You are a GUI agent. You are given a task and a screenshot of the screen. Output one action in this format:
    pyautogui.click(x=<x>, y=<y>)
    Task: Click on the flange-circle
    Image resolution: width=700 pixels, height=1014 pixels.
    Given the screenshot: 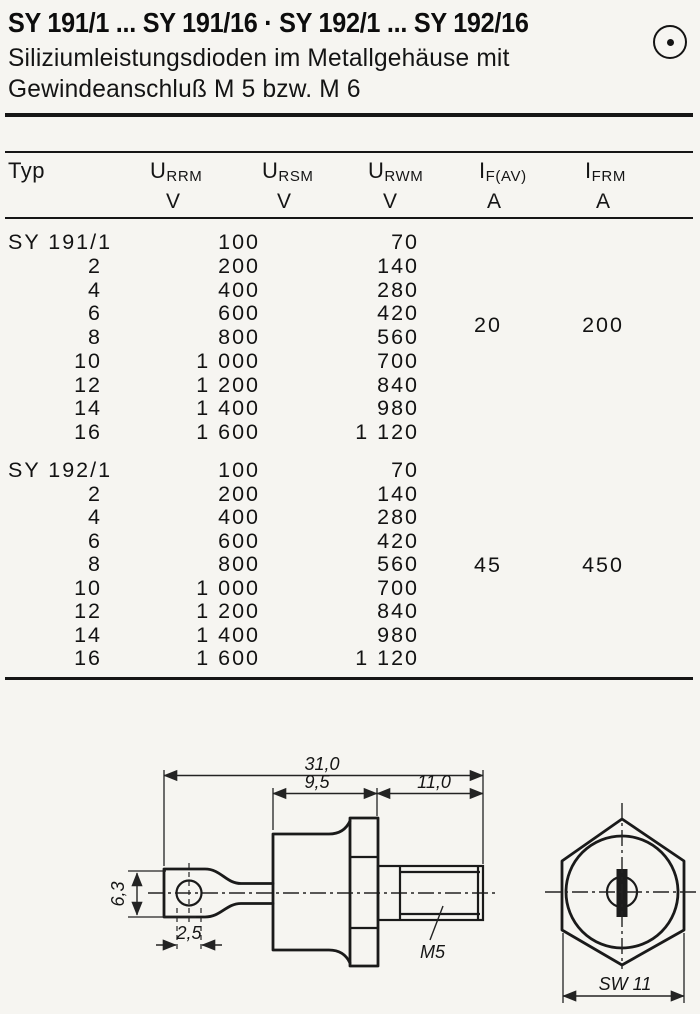 What is the action you would take?
    pyautogui.click(x=622, y=892)
    